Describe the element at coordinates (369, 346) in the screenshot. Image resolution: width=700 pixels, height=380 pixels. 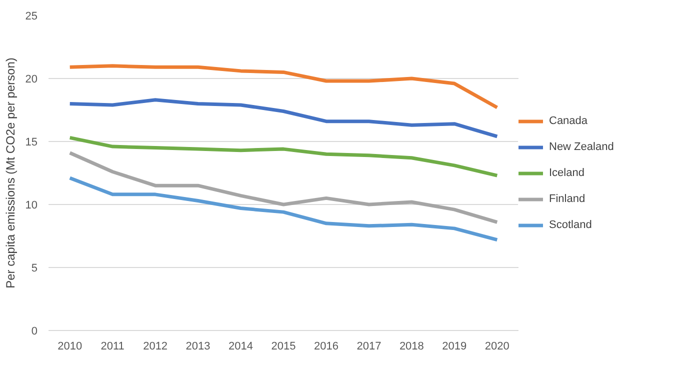
I see `x-tick-label: 2017` at that location.